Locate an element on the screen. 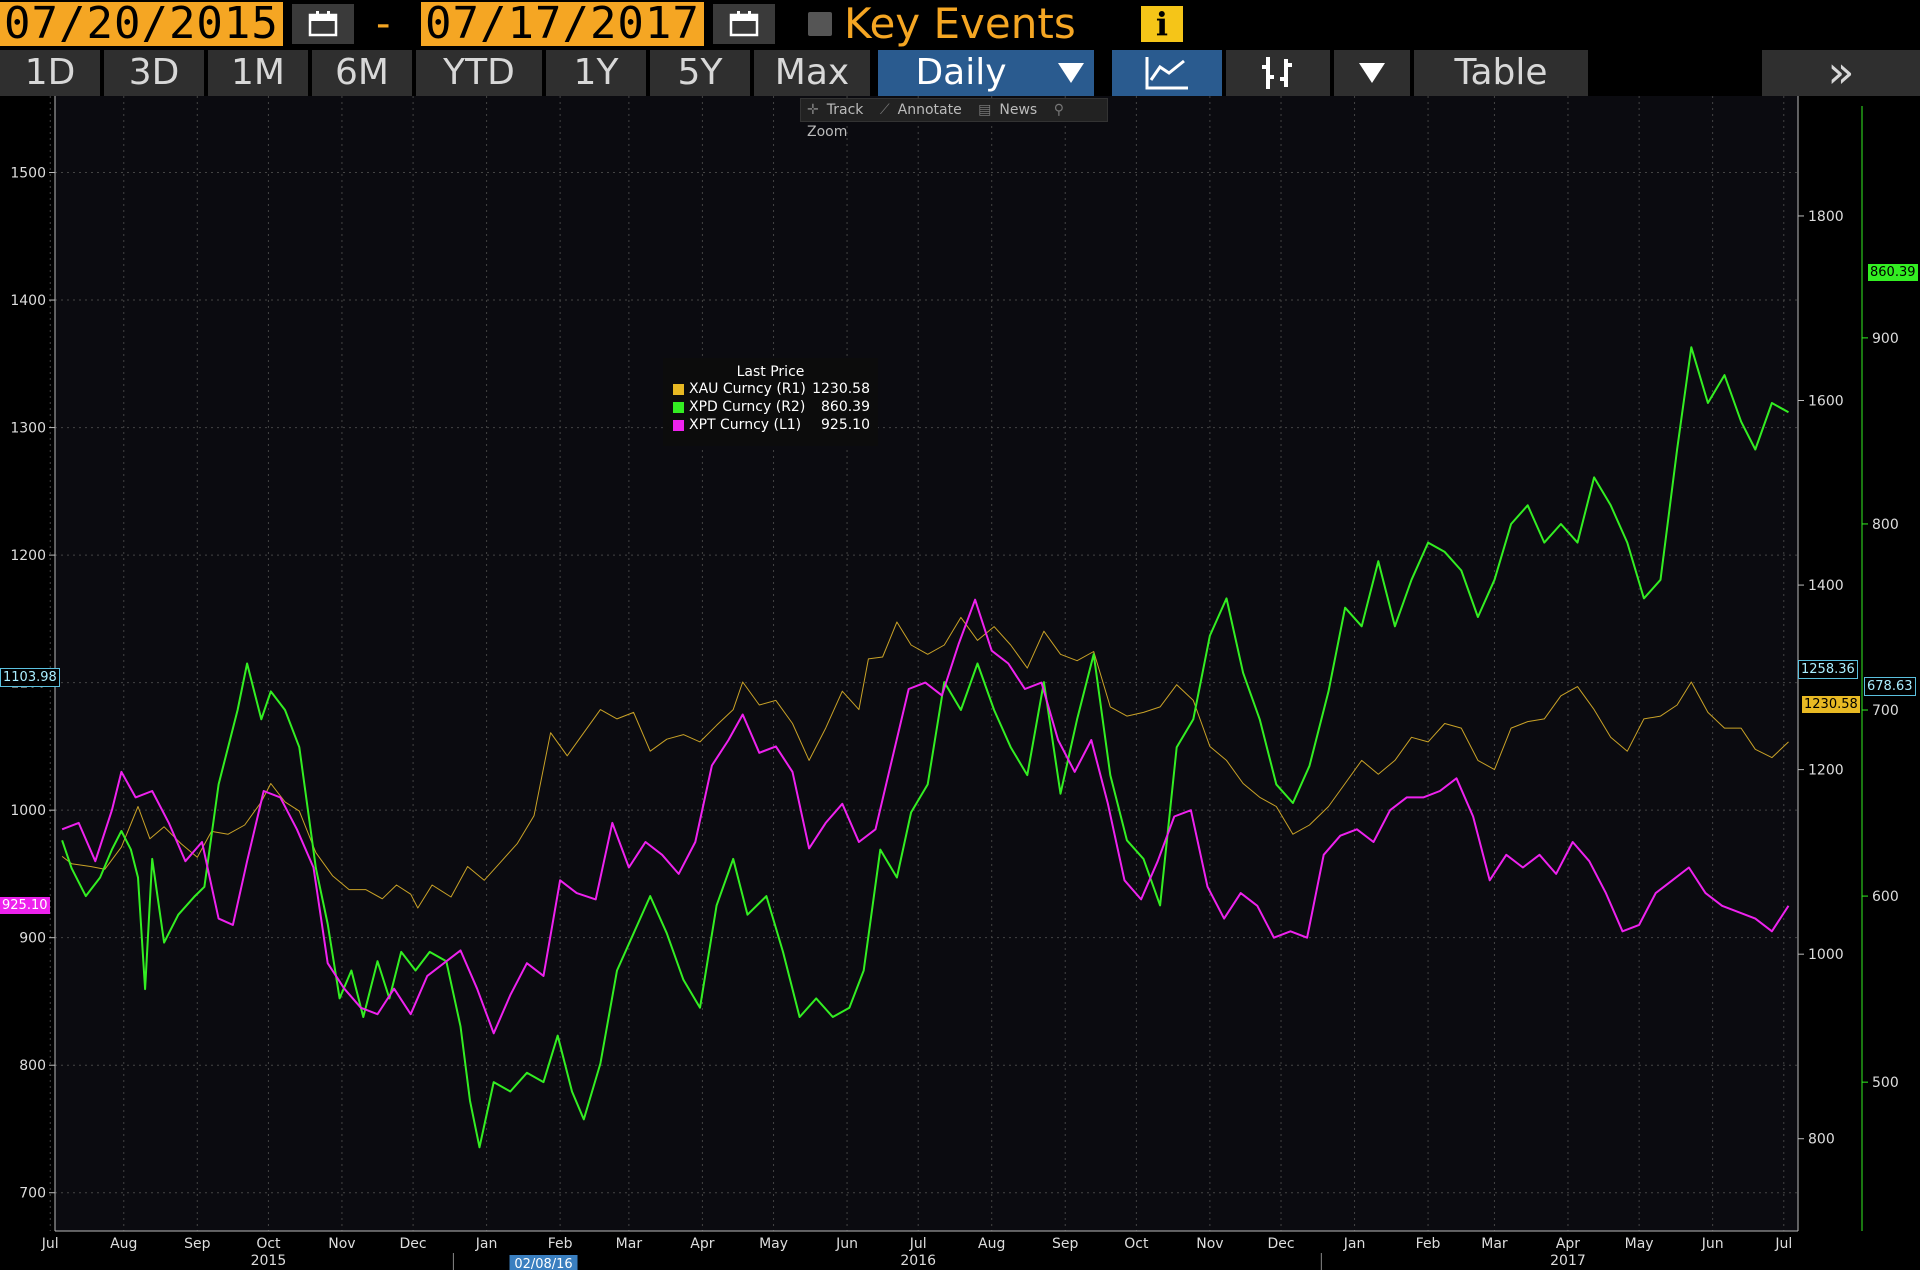  news-icon: ▤ is located at coordinates (985, 110).